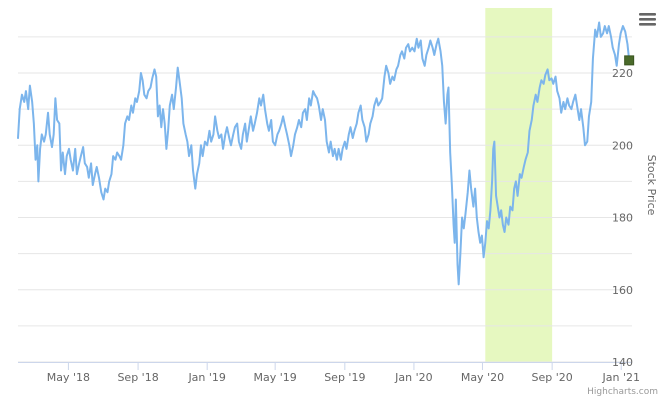  What do you see at coordinates (275, 377) in the screenshot?
I see `x-tick-label: May '19` at bounding box center [275, 377].